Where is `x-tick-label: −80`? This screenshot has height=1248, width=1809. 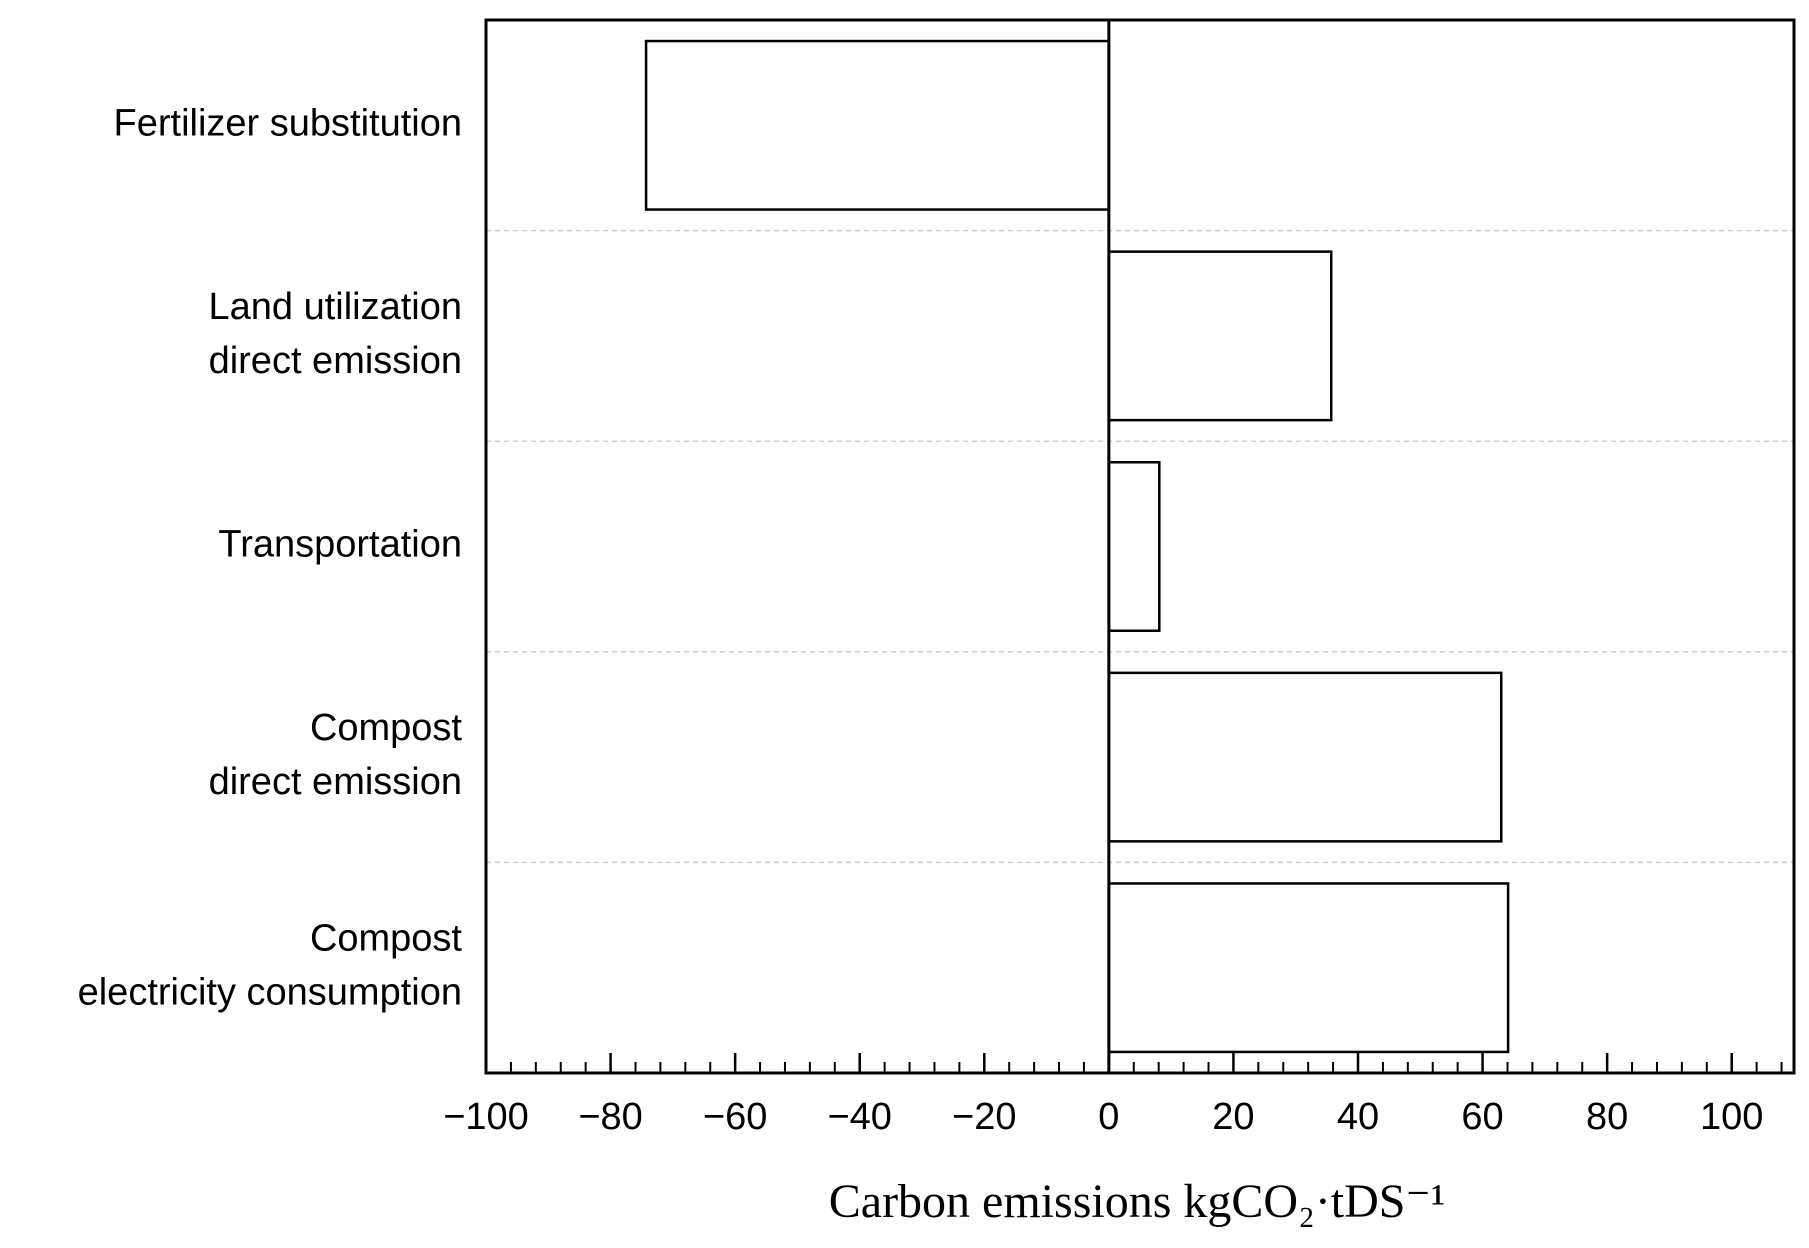
x-tick-label: −80 is located at coordinates (610, 1117).